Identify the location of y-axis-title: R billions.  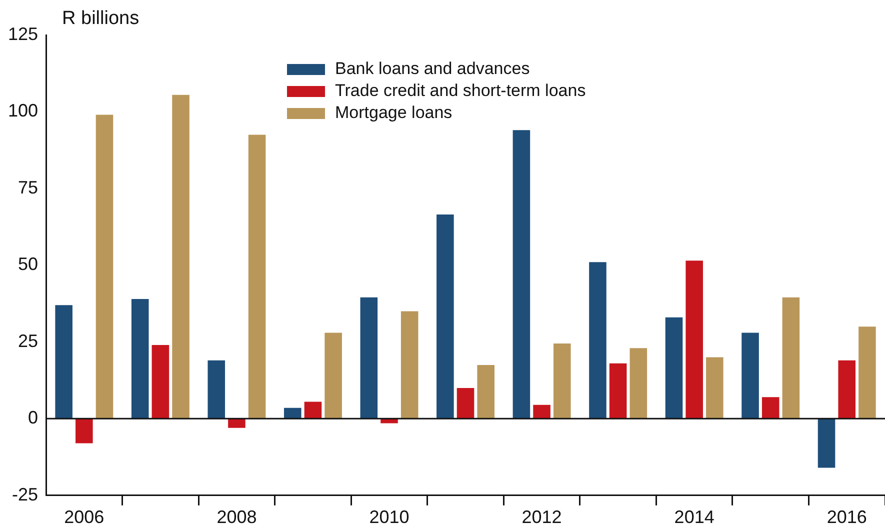
(101, 19).